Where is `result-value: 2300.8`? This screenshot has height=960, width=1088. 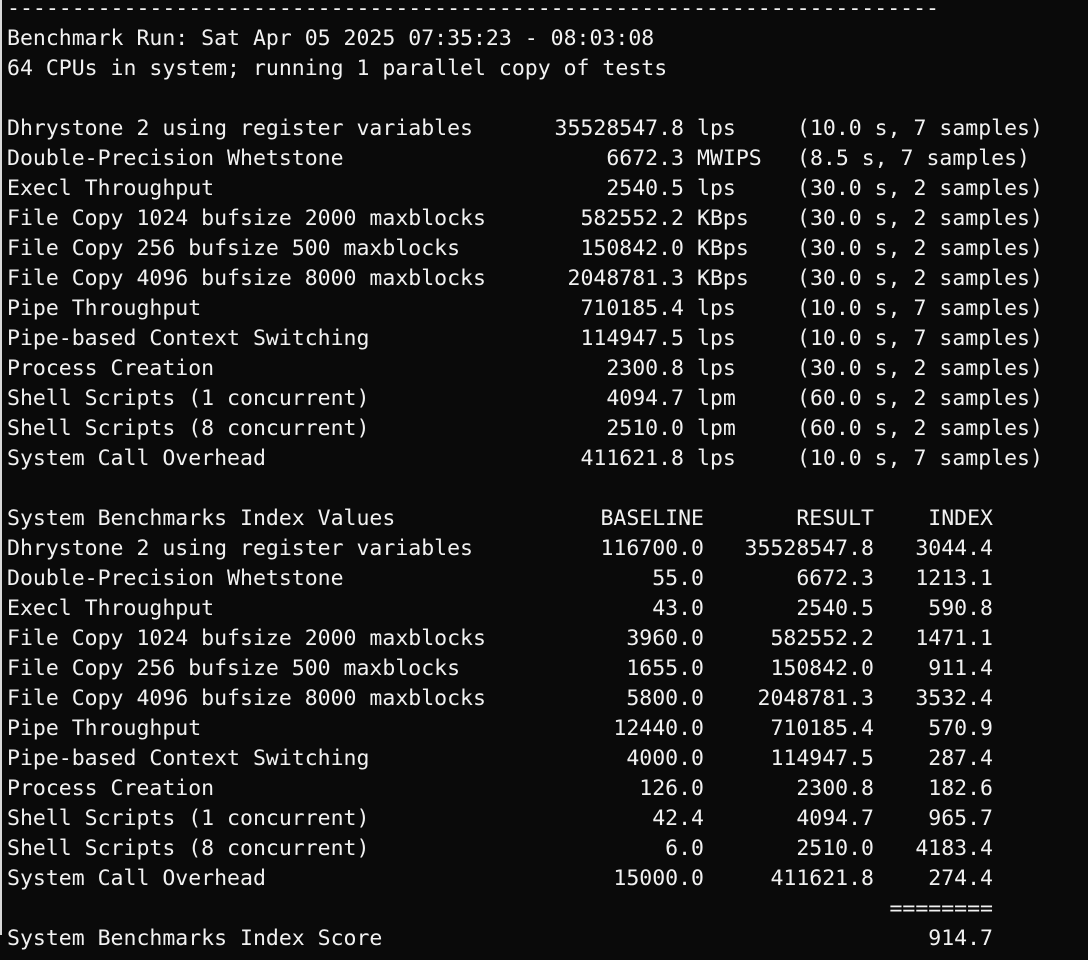
result-value: 2300.8 is located at coordinates (835, 788).